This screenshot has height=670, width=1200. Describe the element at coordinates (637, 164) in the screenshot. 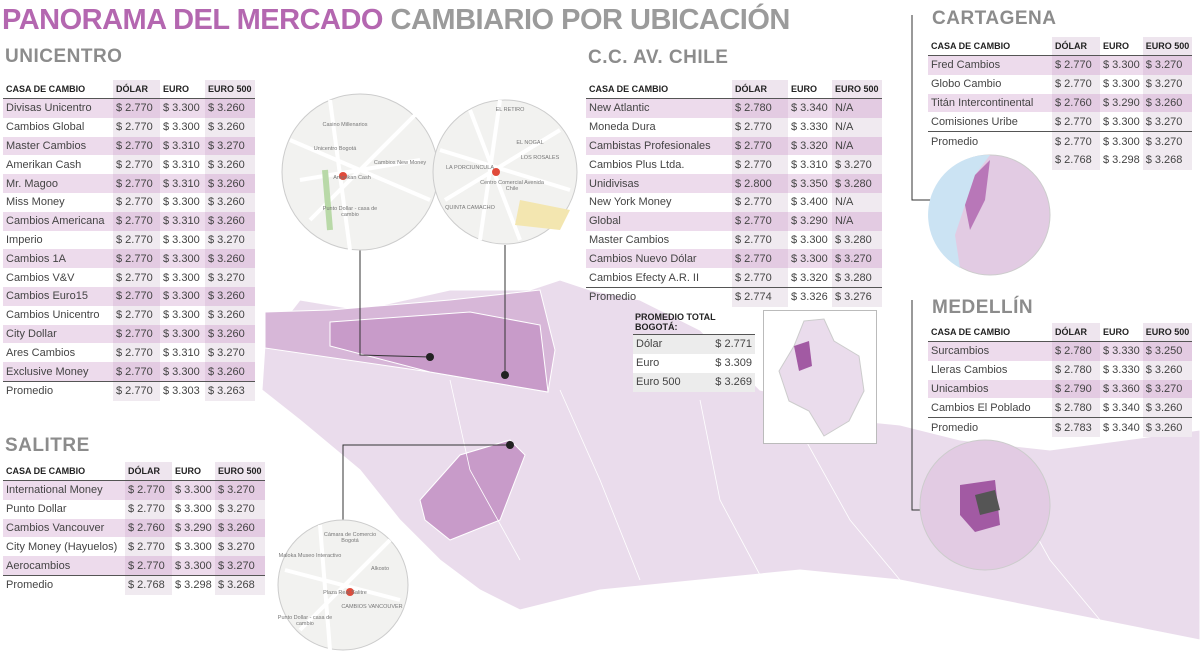

I see `cell: Cambios Plus Ltda.` at that location.